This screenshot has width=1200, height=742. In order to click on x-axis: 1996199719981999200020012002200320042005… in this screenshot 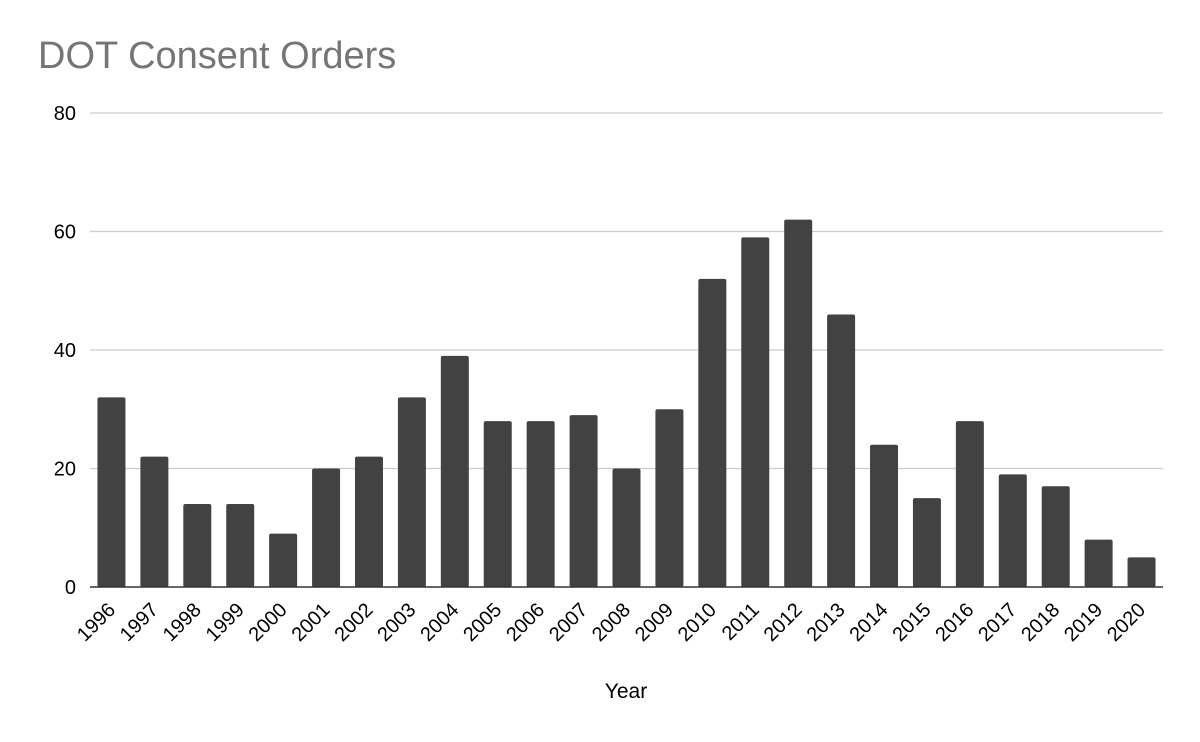, I will do `click(618, 616)`.